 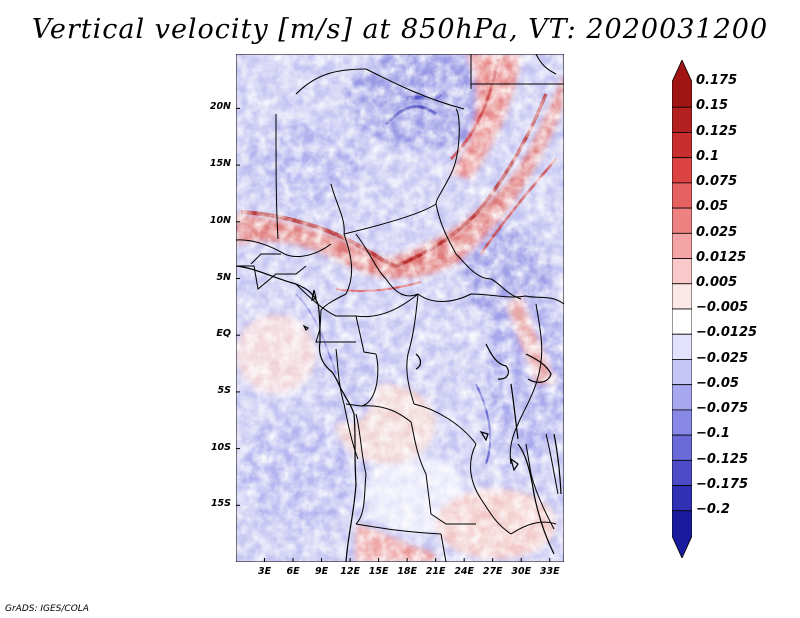 What do you see at coordinates (220, 220) in the screenshot?
I see `lat-label: 10N` at bounding box center [220, 220].